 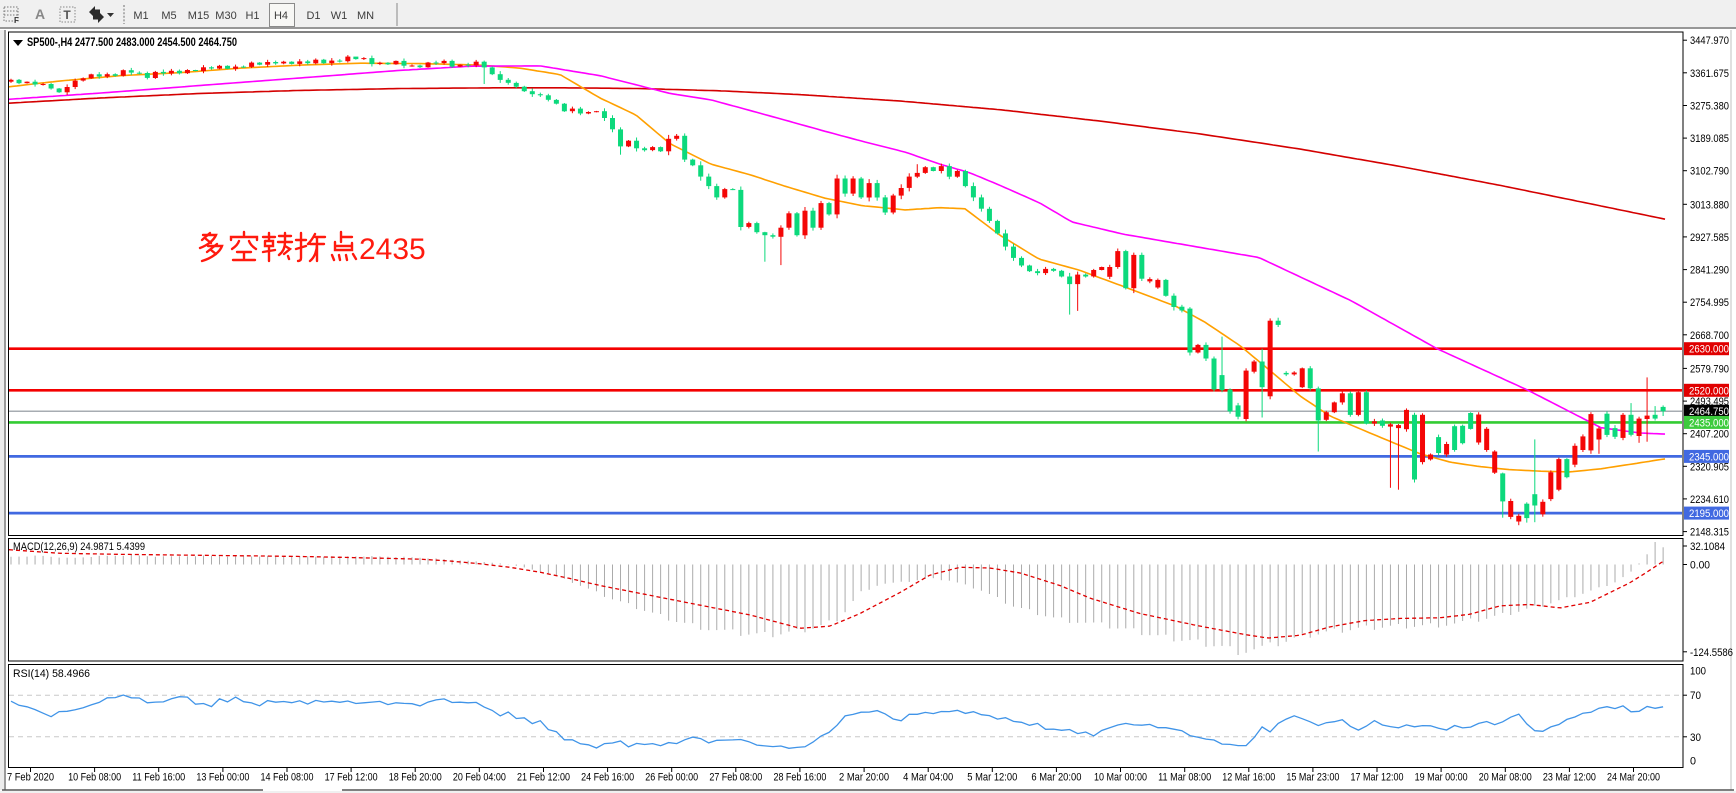 I want to click on svg-text: 2754.995, so click(x=1709, y=303).